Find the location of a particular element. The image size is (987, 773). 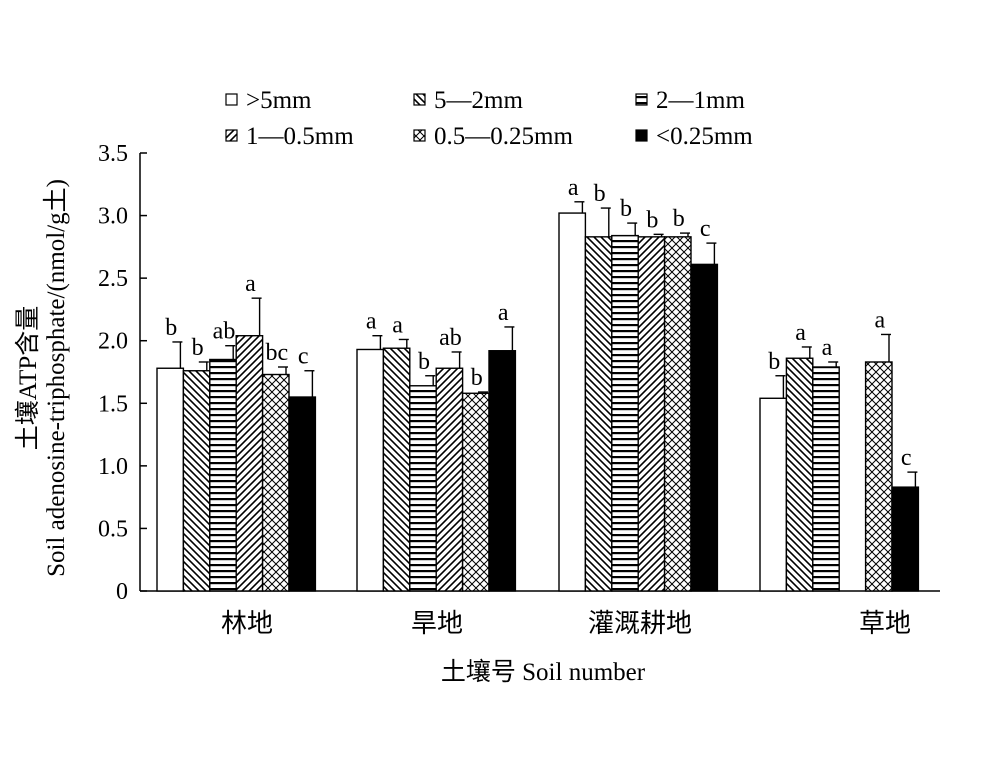

y-tick-label: 3.5 is located at coordinates (113, 154).